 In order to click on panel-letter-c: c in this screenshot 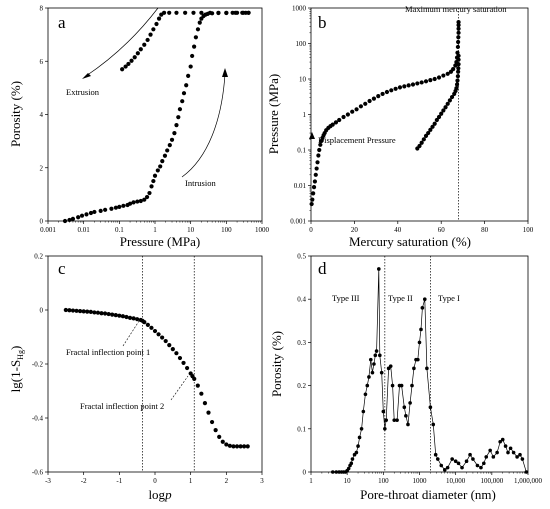, I will do `click(62, 268)`.